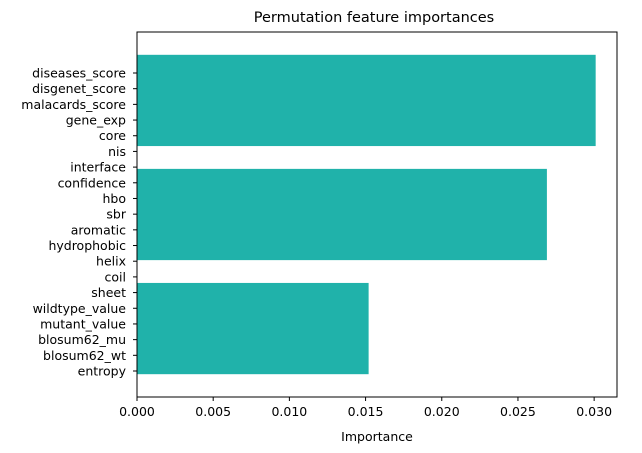  Describe the element at coordinates (518, 411) in the screenshot. I see `x-tick-label: 0.025` at that location.